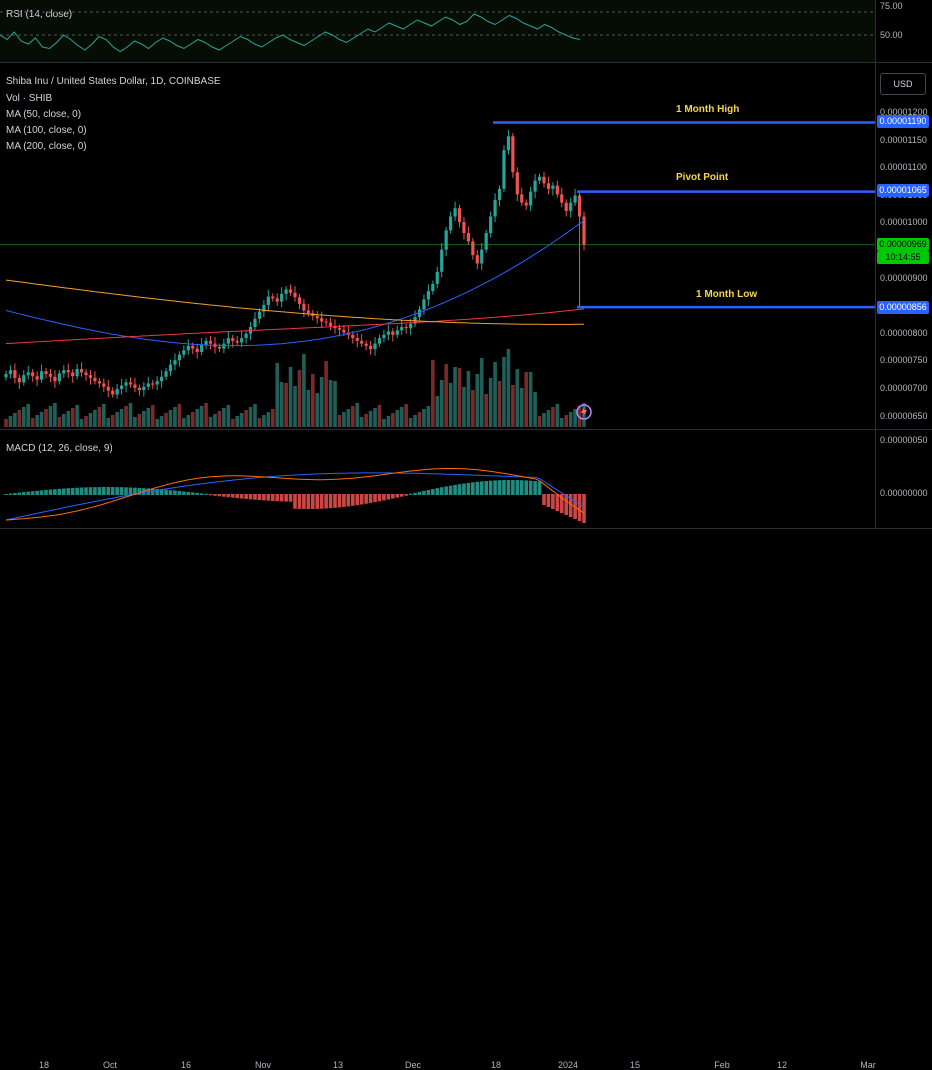 This screenshot has height=1070, width=932. What do you see at coordinates (437, 479) in the screenshot?
I see `macd-pane: MACD (12, 26, close, 9)` at bounding box center [437, 479].